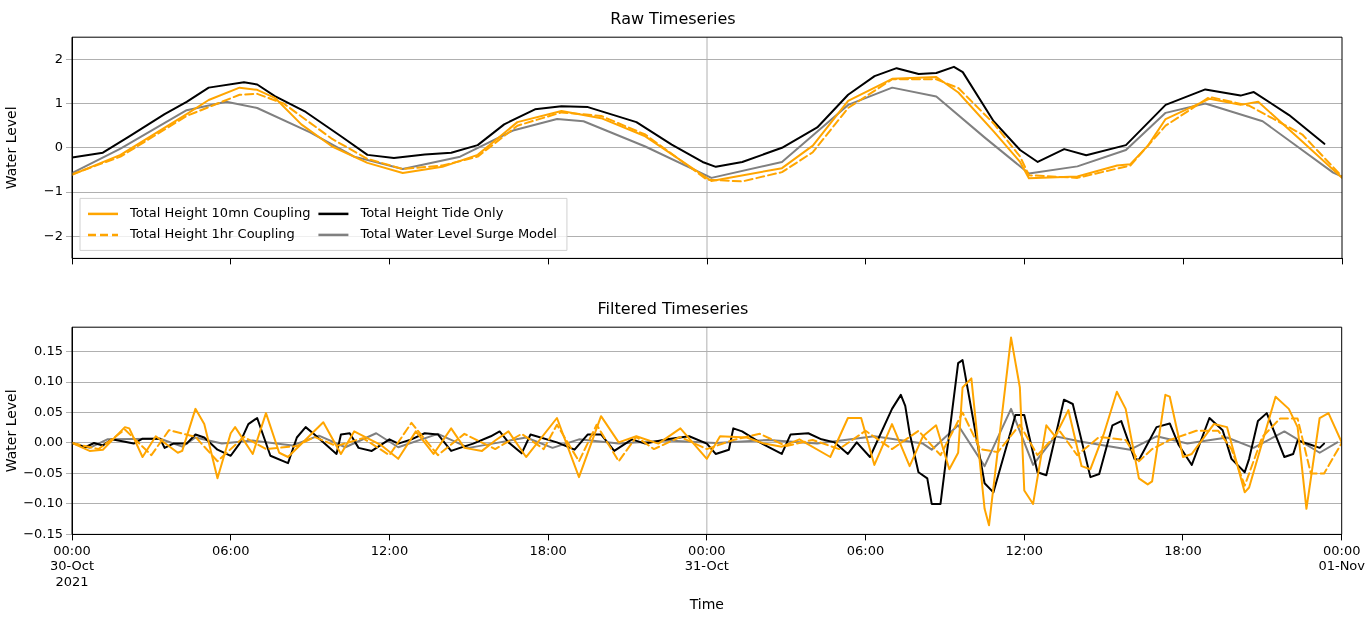 The height and width of the screenshot is (622, 1368). What do you see at coordinates (431, 213) in the screenshot?
I see `legend-label: Total Height Tide Only` at bounding box center [431, 213].